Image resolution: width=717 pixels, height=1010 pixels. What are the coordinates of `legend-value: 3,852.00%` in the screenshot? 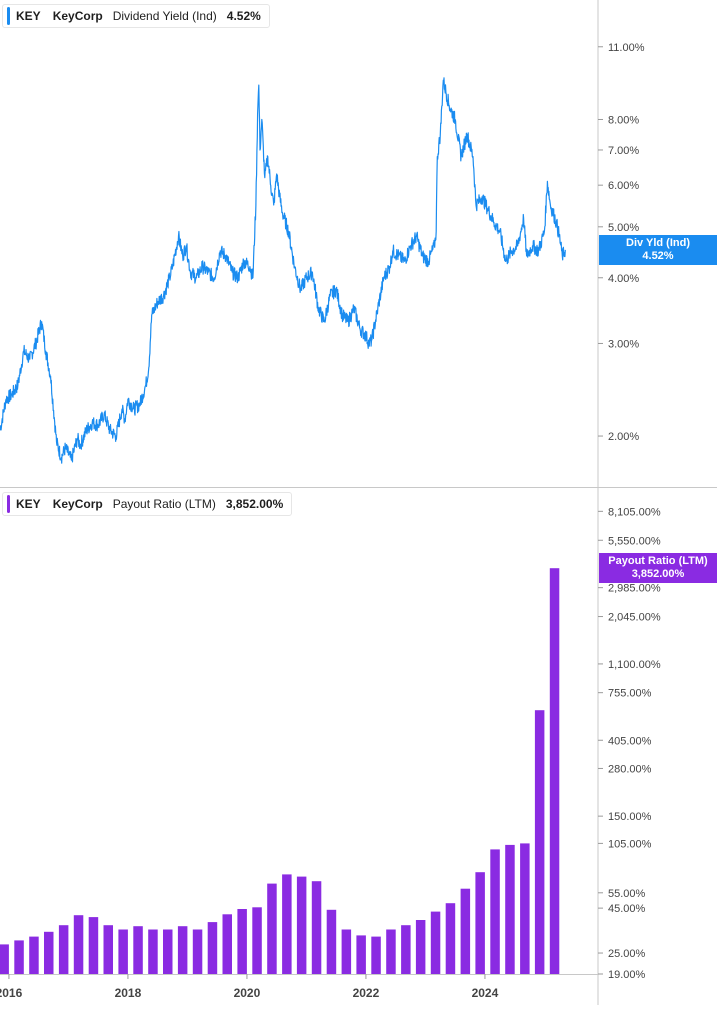 It's located at (254, 504).